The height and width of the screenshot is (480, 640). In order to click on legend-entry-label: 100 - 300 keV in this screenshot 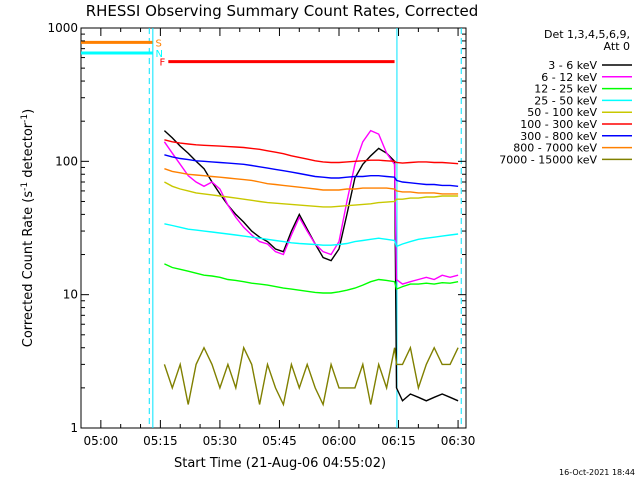, I will do `click(558, 124)`.